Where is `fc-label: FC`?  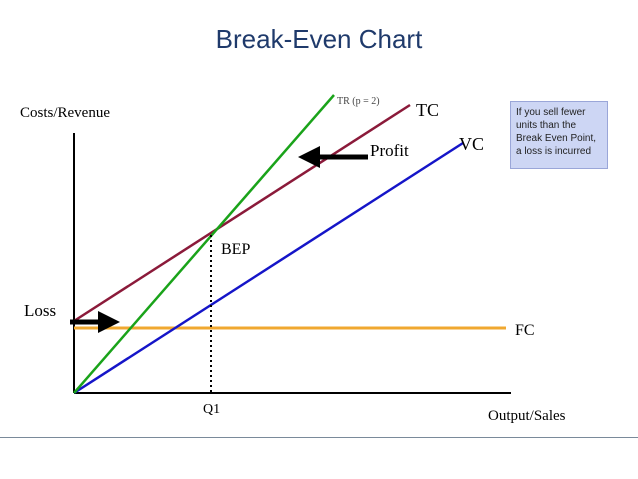 fc-label: FC is located at coordinates (525, 330).